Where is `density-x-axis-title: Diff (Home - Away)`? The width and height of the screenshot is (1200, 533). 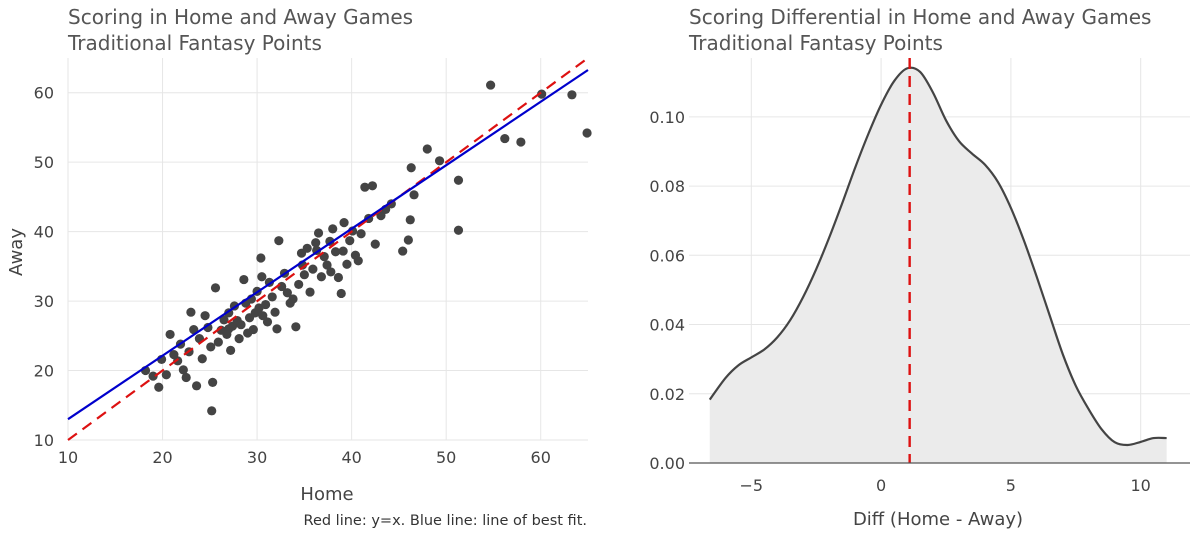
density-x-axis-title: Diff (Home - Away) is located at coordinates (938, 519).